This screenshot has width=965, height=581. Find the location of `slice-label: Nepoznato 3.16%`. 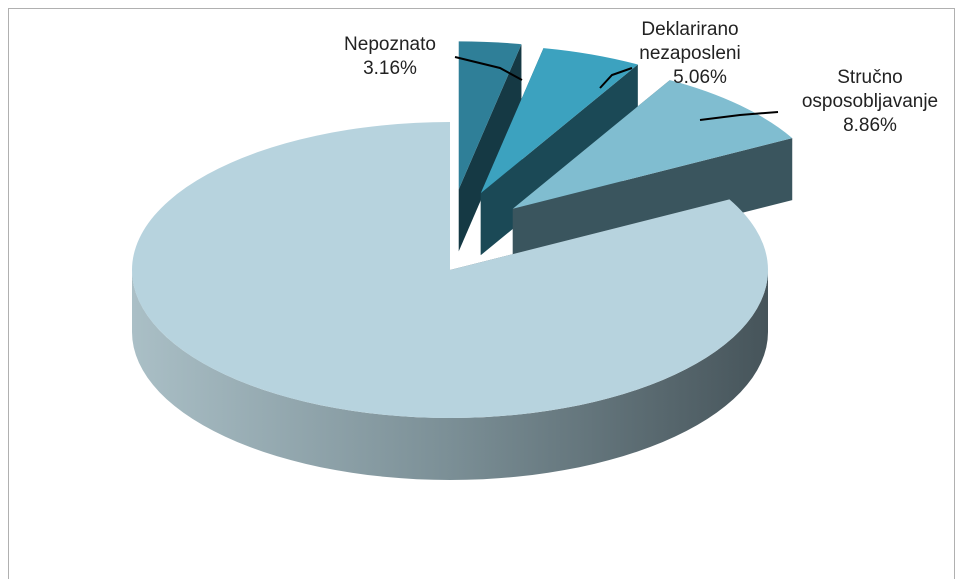

slice-label: Nepoznato 3.16% is located at coordinates (390, 57).